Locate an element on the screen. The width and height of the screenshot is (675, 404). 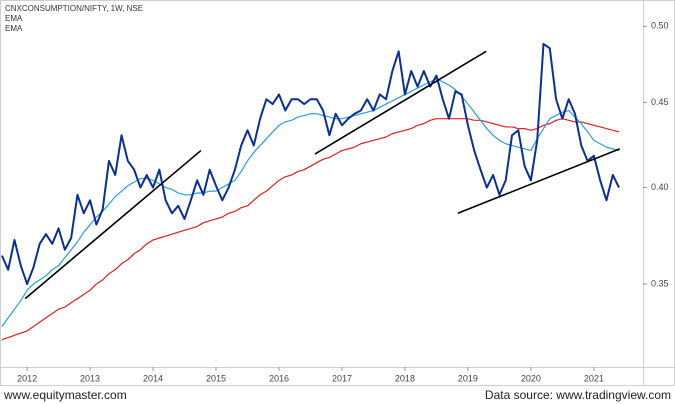
y-tick-label: 0.40 is located at coordinates (660, 187).